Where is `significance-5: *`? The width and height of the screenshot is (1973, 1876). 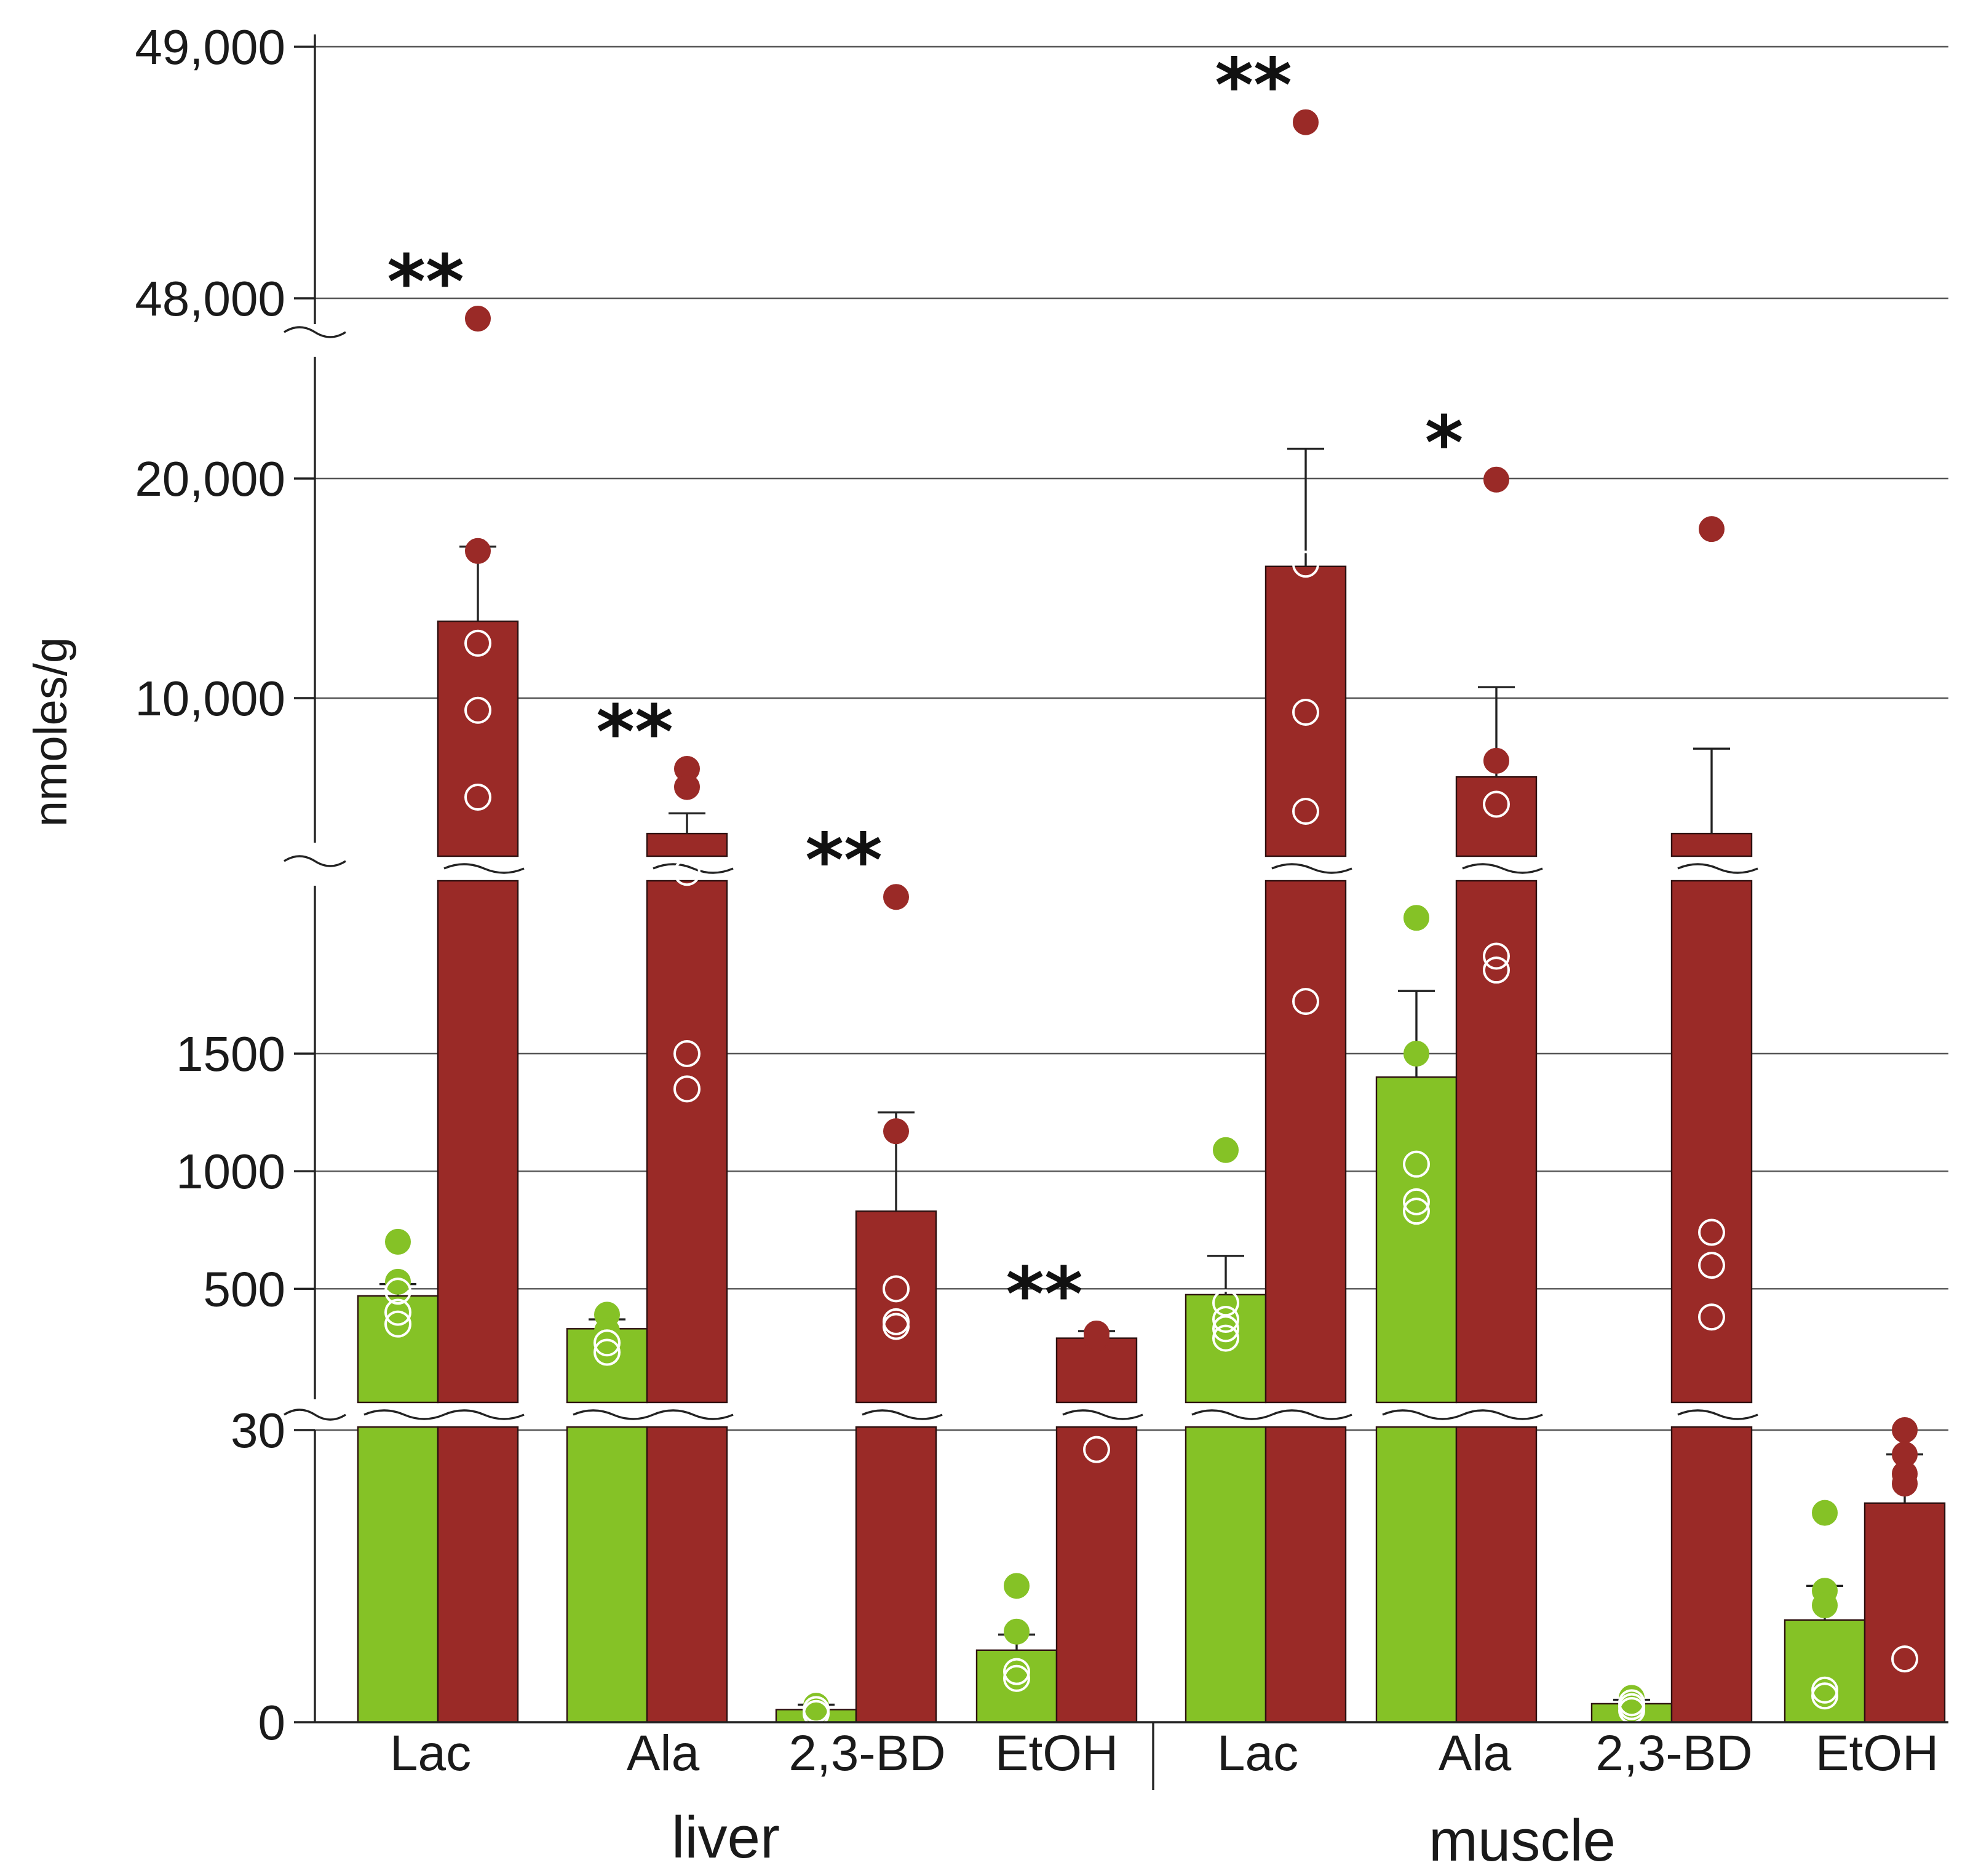 significance-5: * is located at coordinates (1444, 444).